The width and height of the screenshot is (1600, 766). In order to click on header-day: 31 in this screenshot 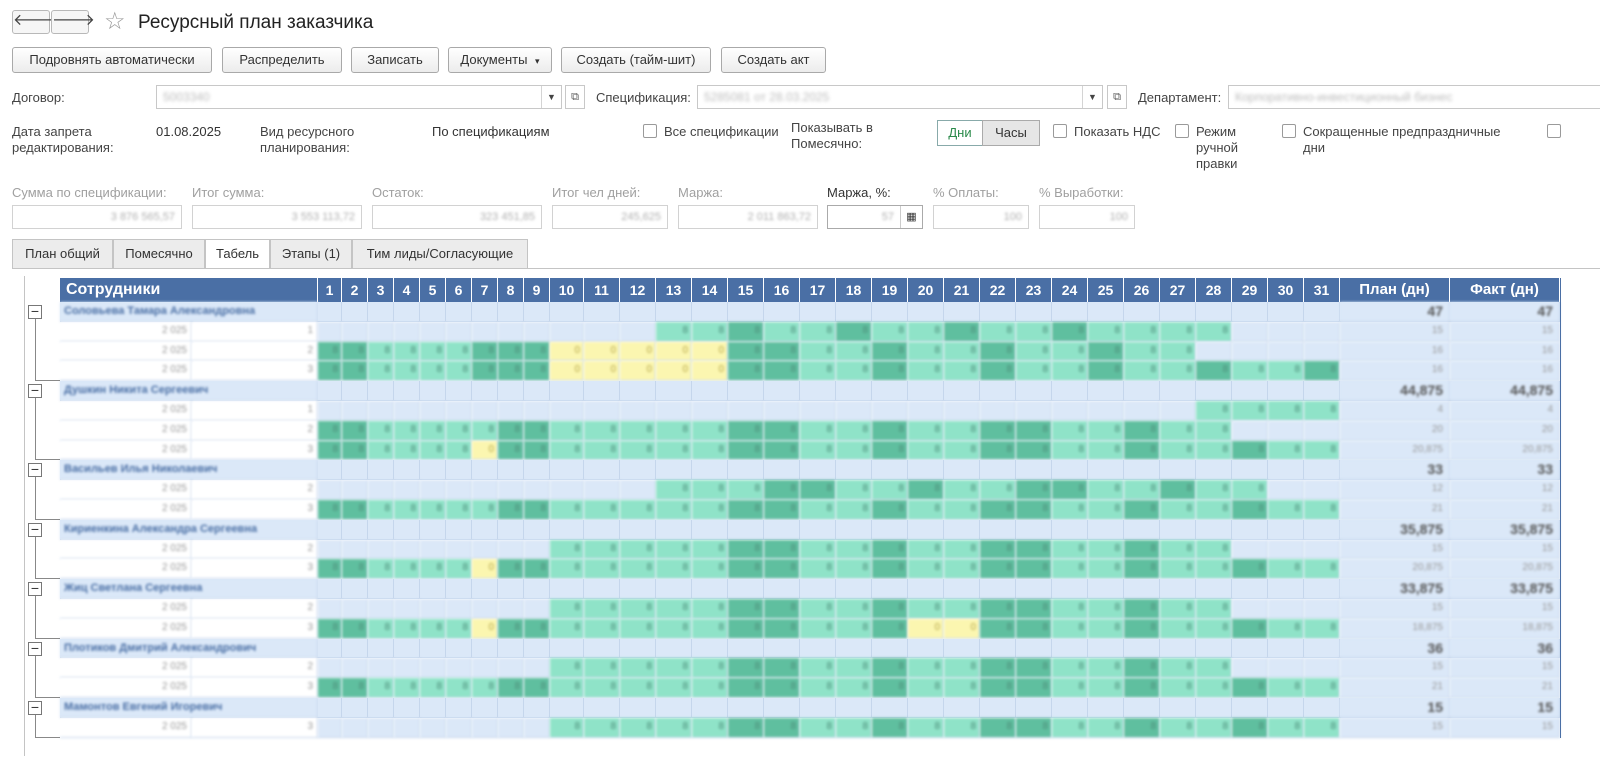, I will do `click(1322, 290)`.